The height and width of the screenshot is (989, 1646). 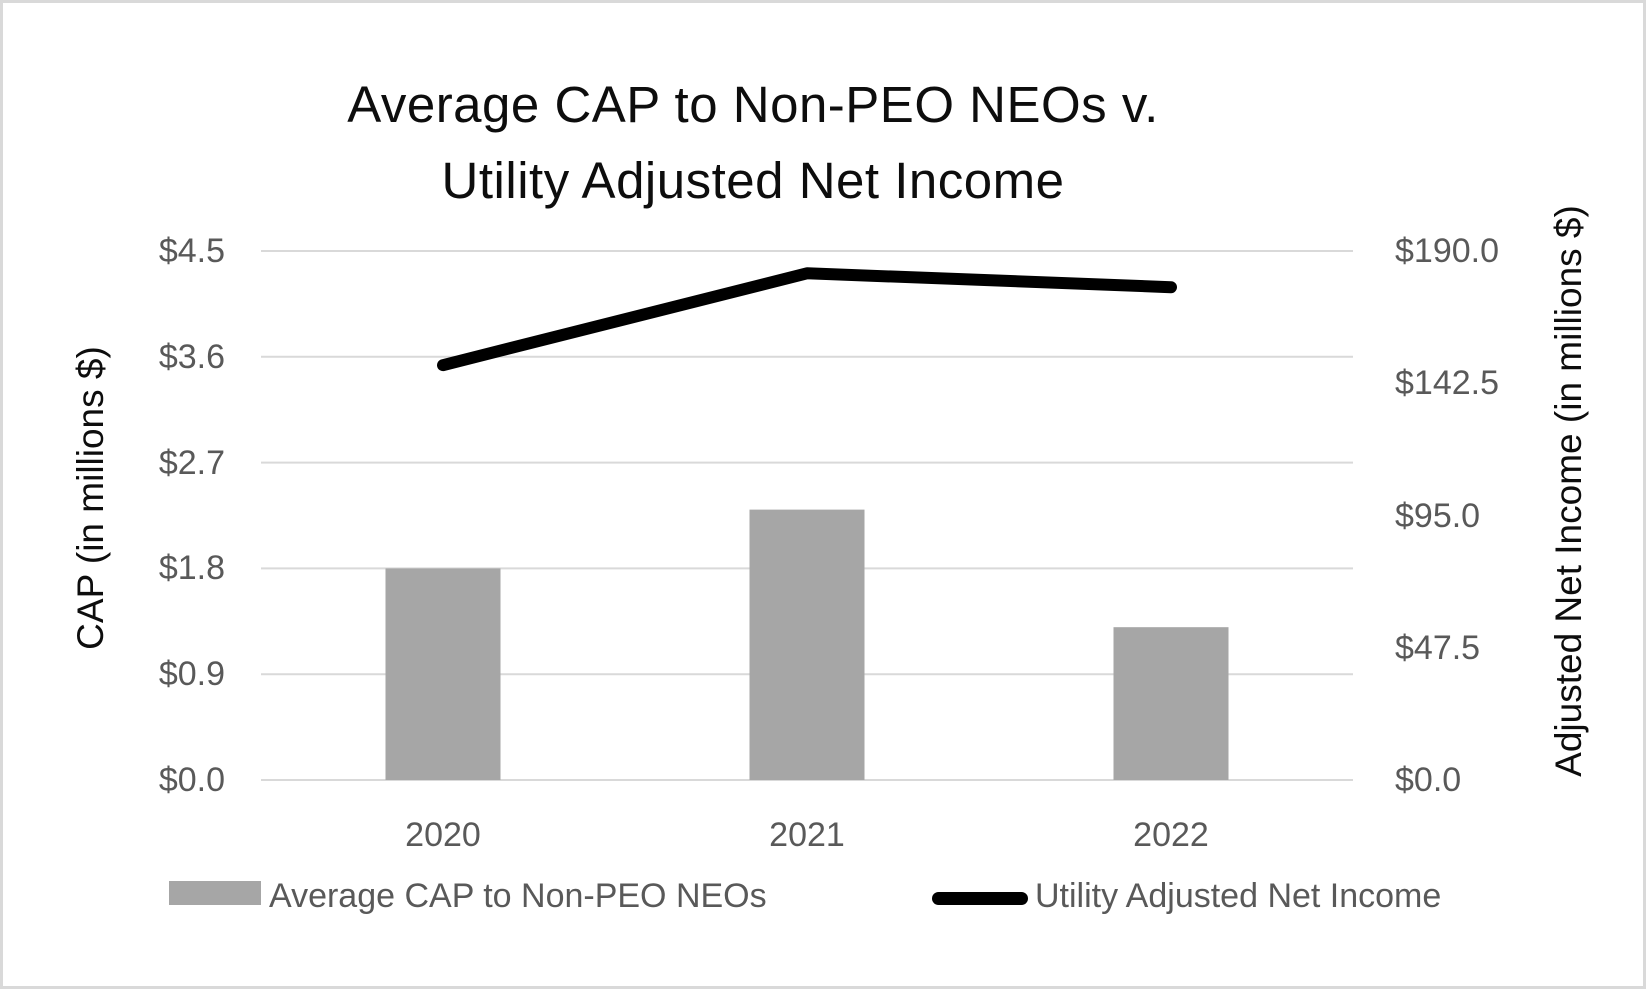 I want to click on legend-bar-swatch, so click(x=215, y=893).